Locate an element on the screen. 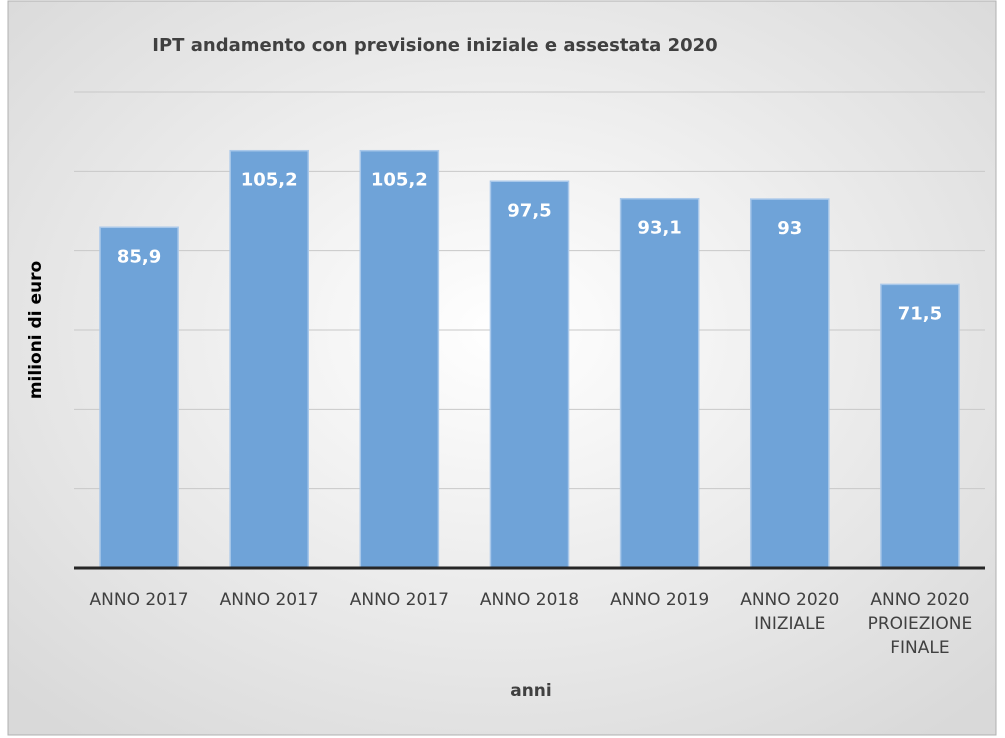  y-axis-title: milioni di euro is located at coordinates (36, 330).